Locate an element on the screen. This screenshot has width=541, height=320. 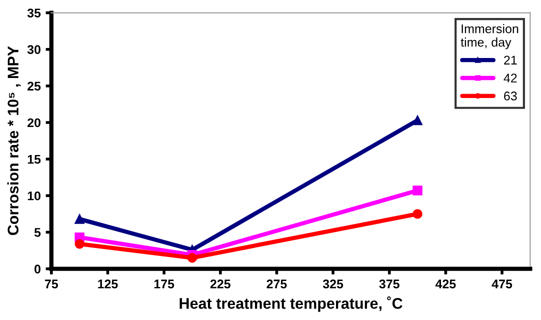
legend-title: Immersion time, day is located at coordinates (489, 37).